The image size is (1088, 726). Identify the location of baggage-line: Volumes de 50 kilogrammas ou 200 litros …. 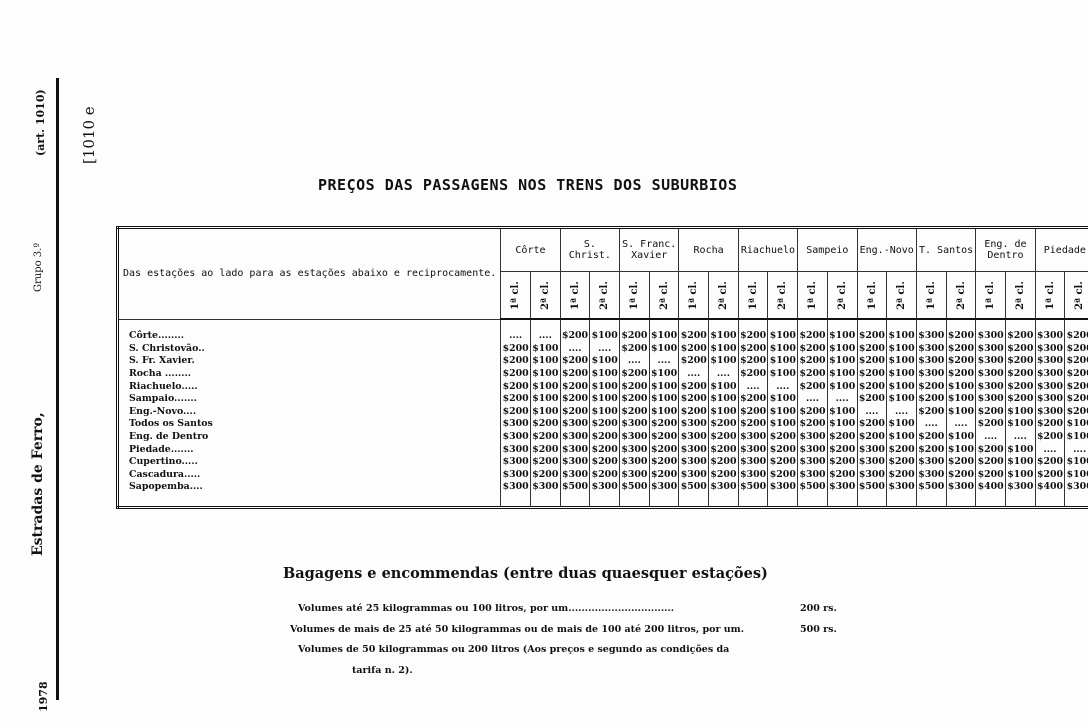
(514, 649).